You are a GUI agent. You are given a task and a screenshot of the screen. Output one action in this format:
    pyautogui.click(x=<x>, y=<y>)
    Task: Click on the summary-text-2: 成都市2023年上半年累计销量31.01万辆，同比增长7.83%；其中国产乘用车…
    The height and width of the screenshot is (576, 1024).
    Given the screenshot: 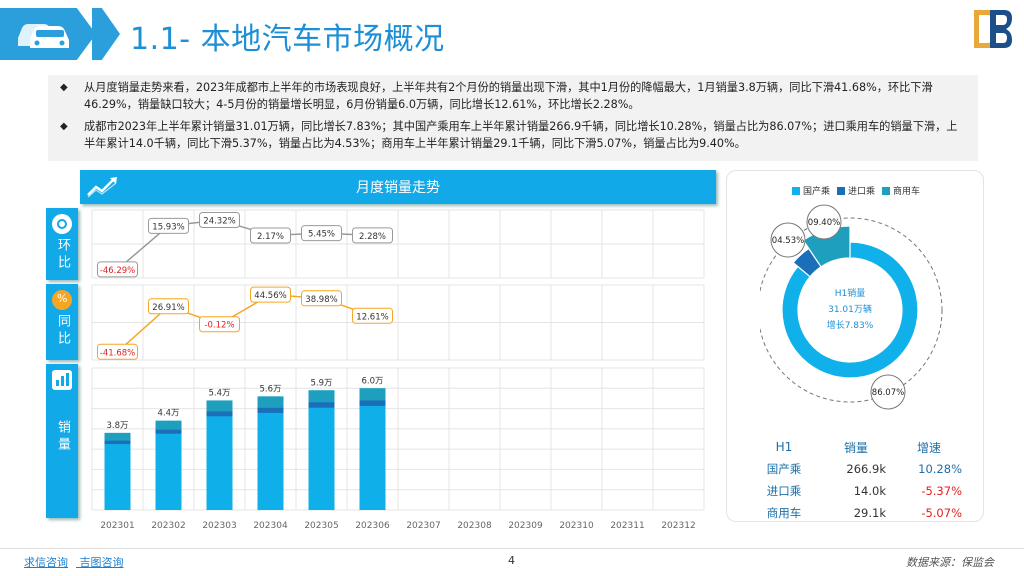 What is the action you would take?
    pyautogui.click(x=521, y=135)
    